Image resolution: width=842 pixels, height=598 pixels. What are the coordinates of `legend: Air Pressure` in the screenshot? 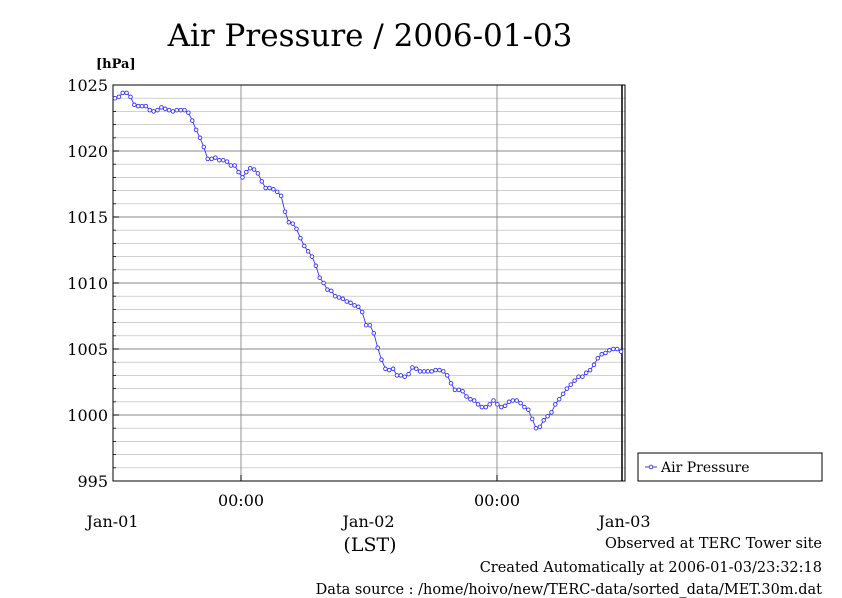 It's located at (730, 467).